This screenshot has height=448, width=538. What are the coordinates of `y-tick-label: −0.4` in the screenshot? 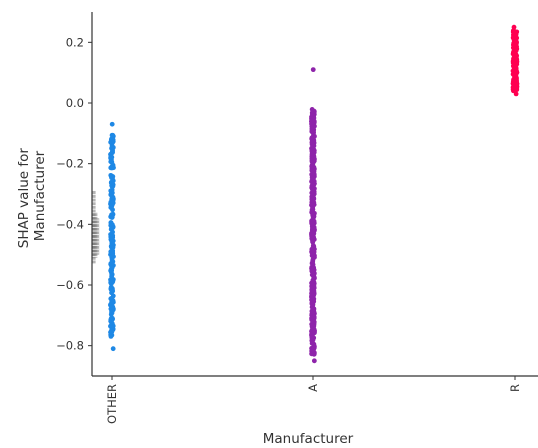 It's located at (70, 224).